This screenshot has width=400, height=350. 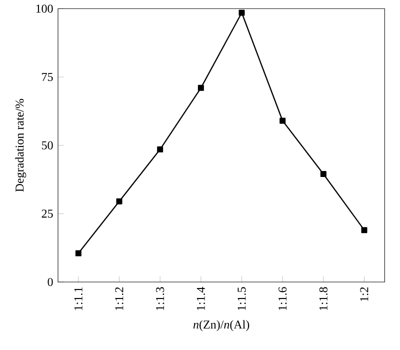 What do you see at coordinates (20, 145) in the screenshot?
I see `y-axis-title: Degradation rate/%` at bounding box center [20, 145].